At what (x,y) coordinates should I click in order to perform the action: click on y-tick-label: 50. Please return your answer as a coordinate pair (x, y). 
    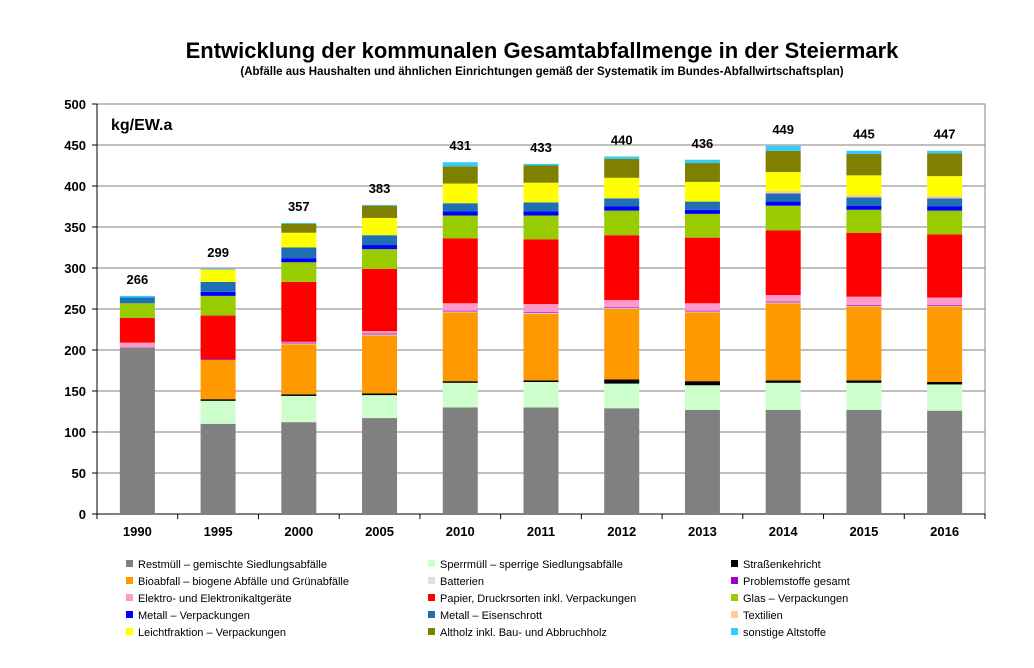
    Looking at the image, I should click on (79, 473).